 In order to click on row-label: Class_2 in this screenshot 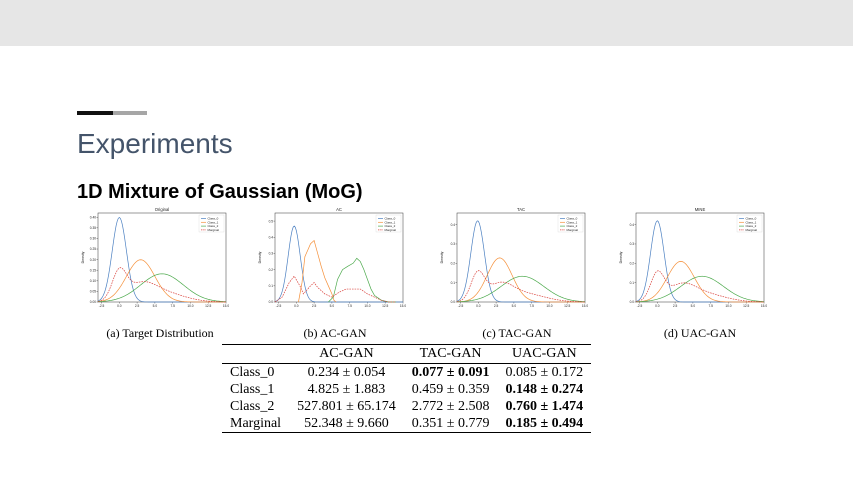, I will do `click(252, 406)`.